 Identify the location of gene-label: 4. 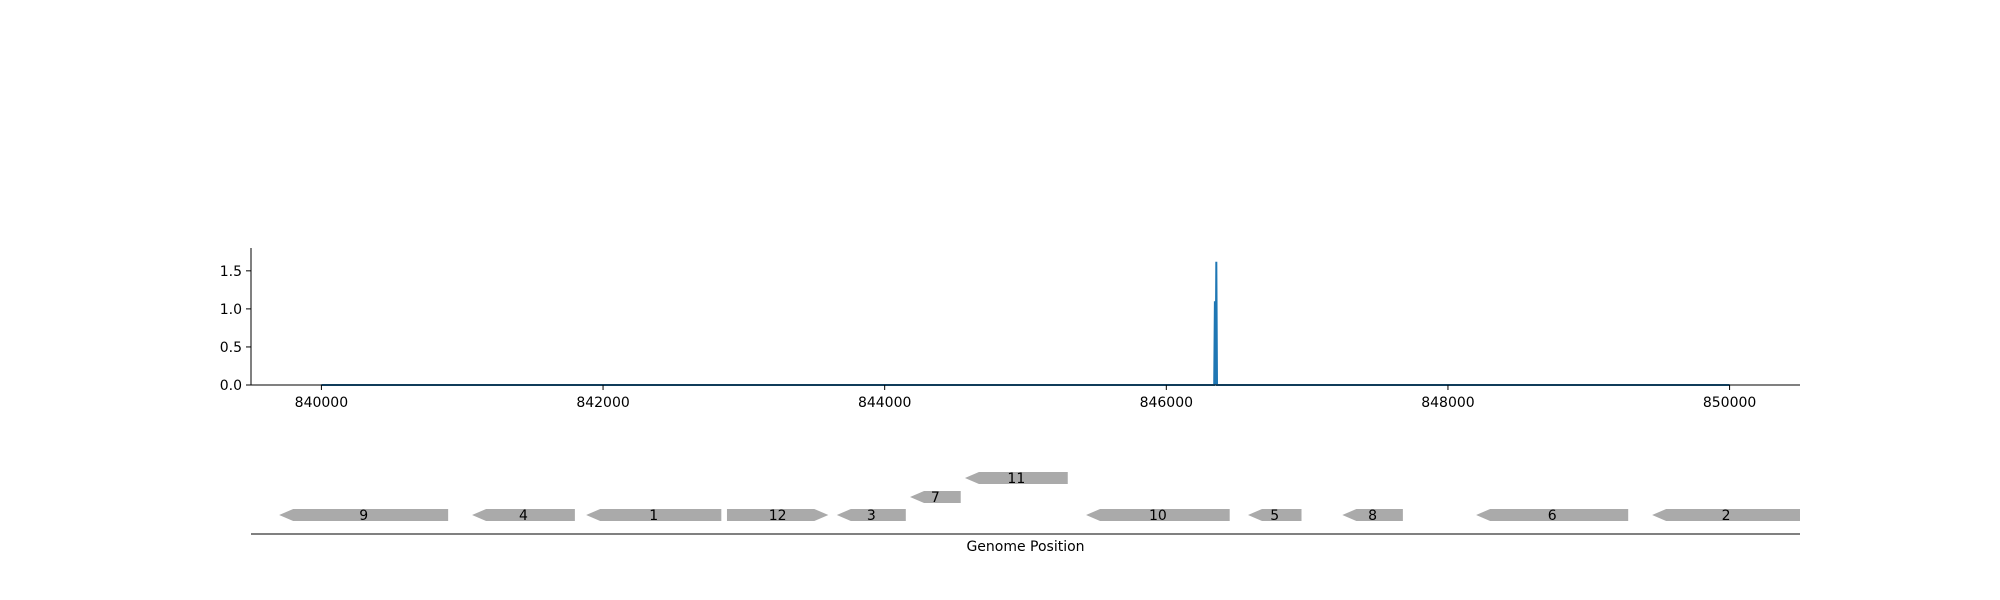
(523, 516).